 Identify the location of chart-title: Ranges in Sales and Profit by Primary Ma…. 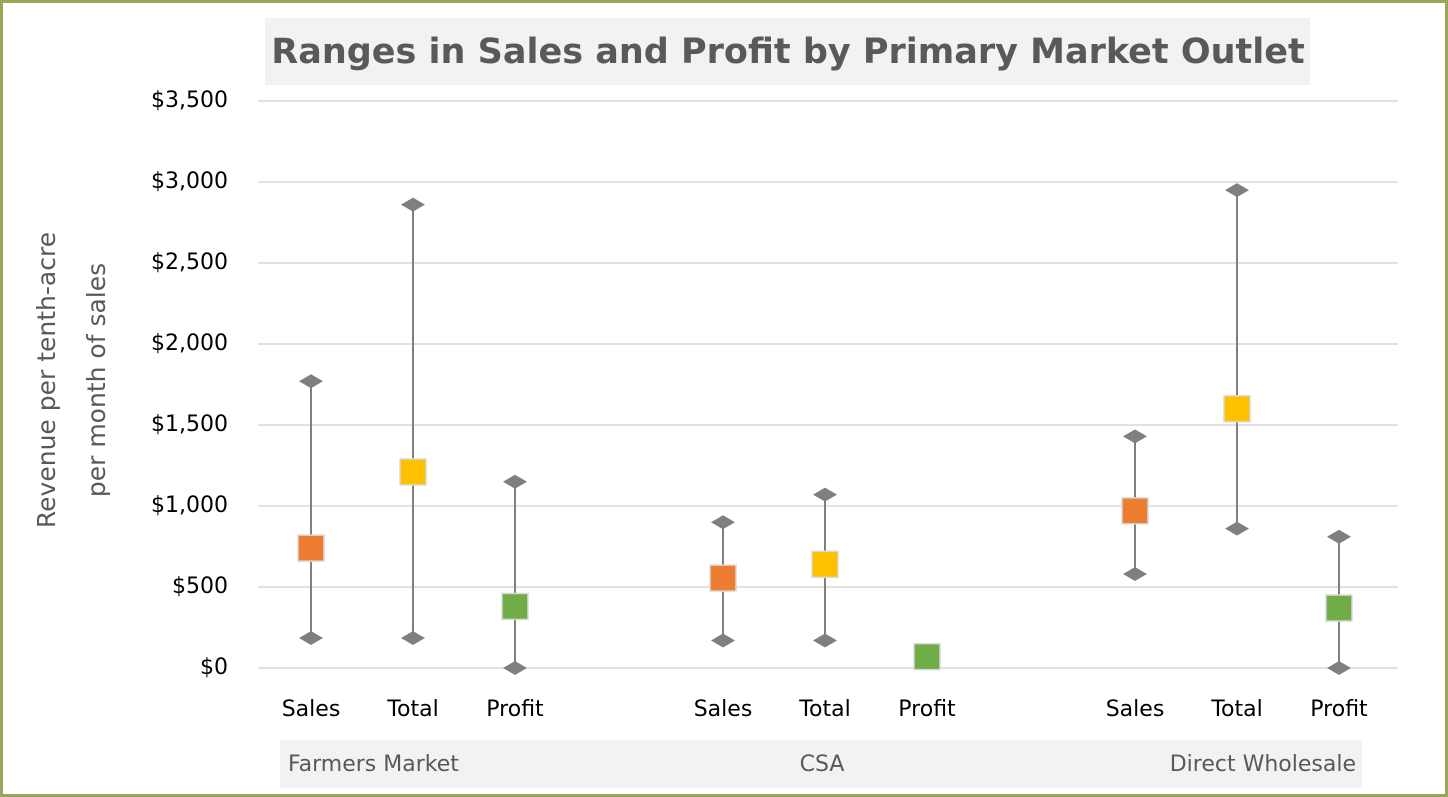
(787, 52).